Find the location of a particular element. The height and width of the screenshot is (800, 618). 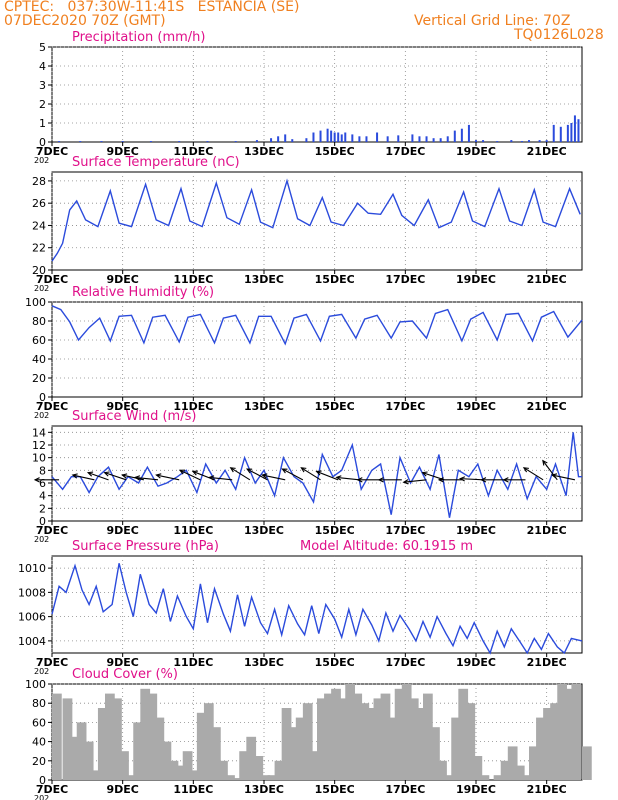

x-tick-label: 13DEC is located at coordinates (264, 789).